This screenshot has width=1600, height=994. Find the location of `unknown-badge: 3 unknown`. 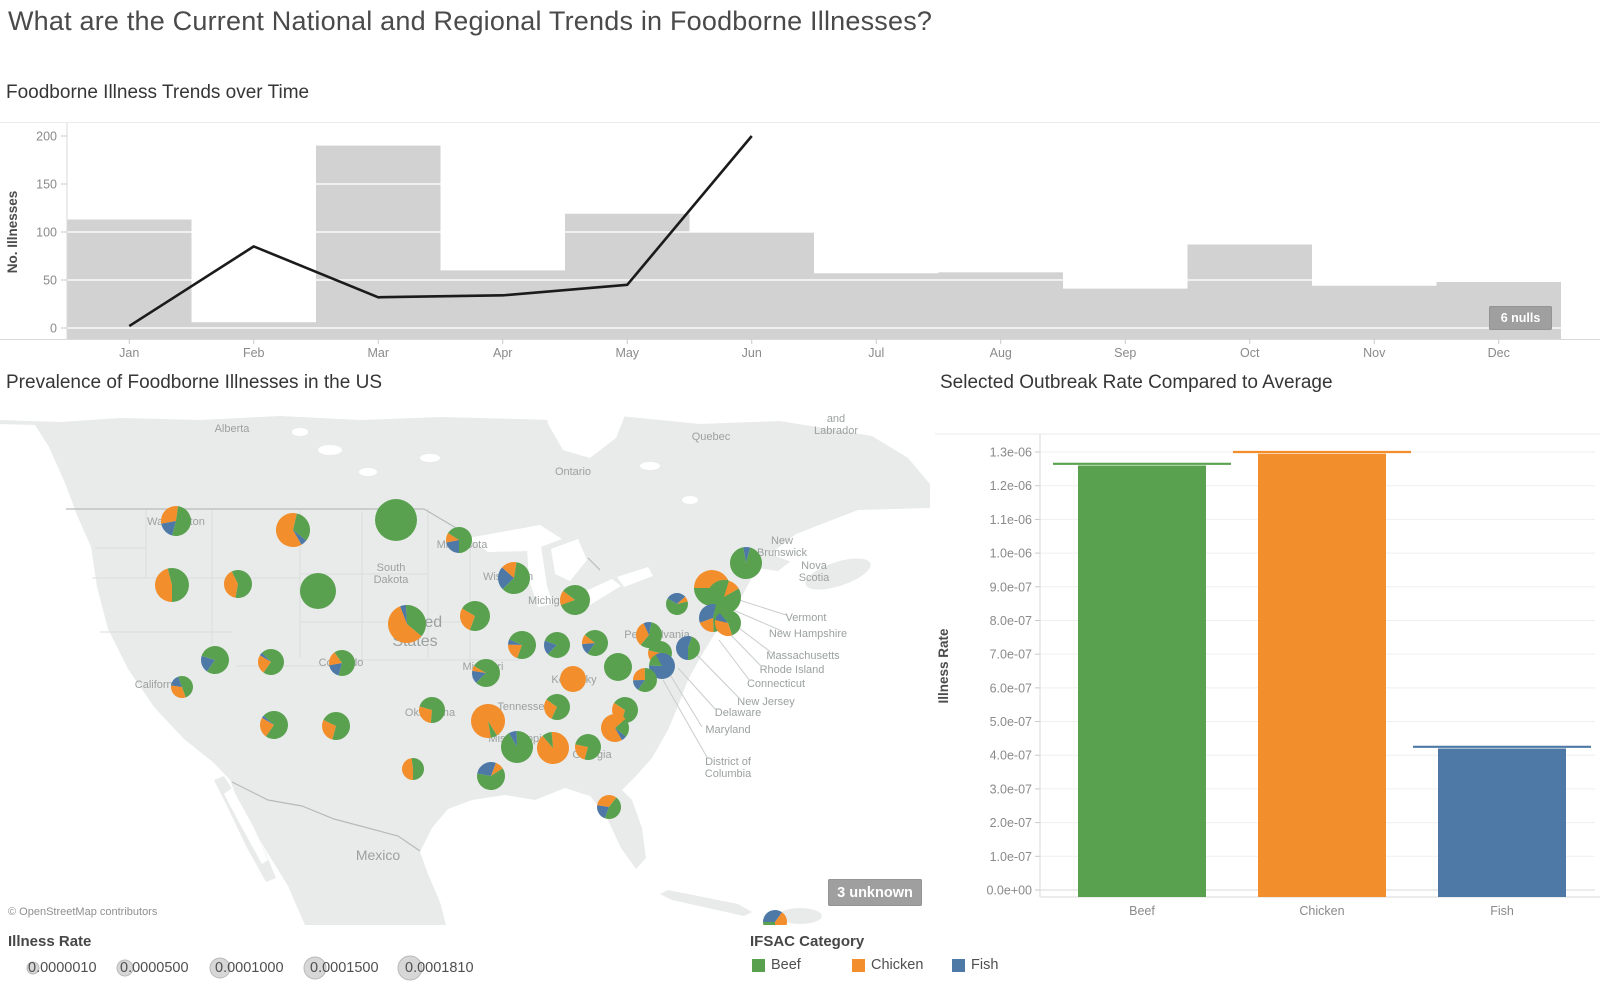

unknown-badge: 3 unknown is located at coordinates (875, 892).